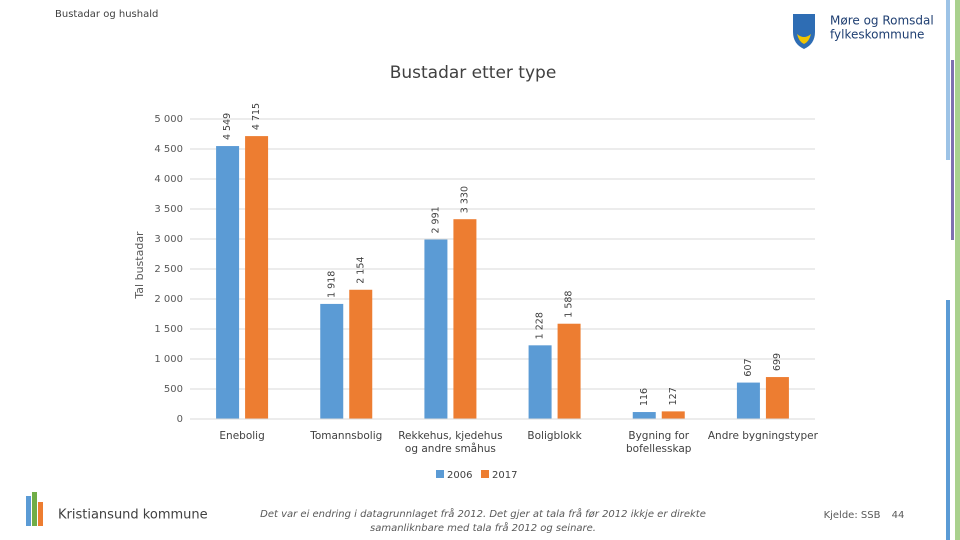  I want to click on slide-header: Bustadar og hushald, so click(106, 14).